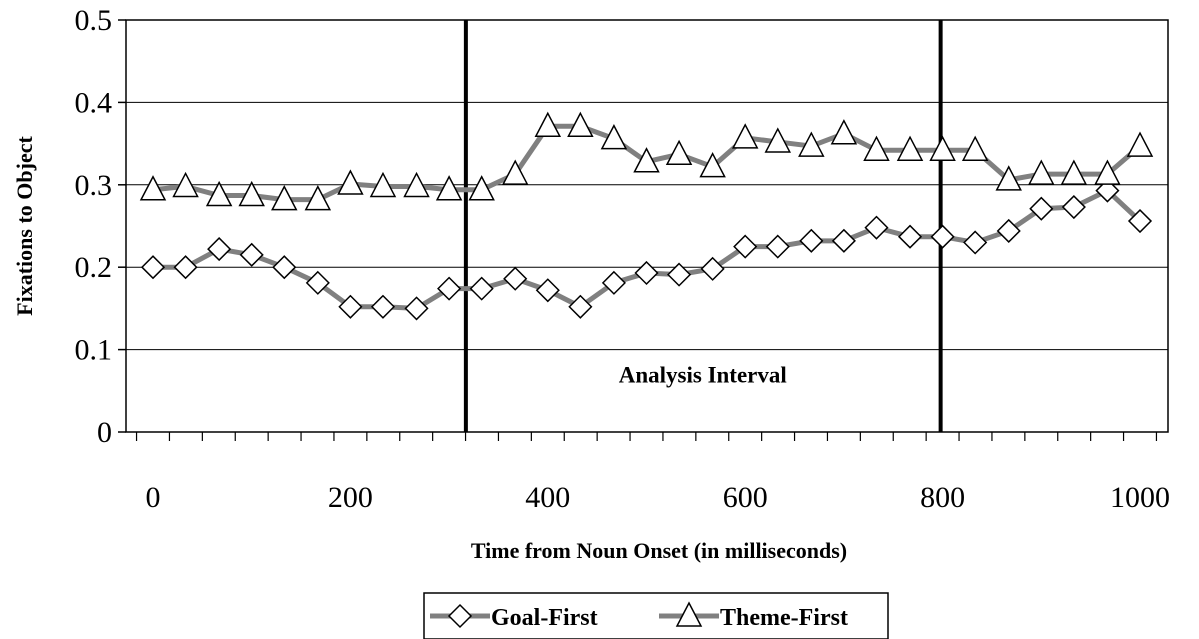 This screenshot has height=639, width=1199. What do you see at coordinates (784, 618) in the screenshot?
I see `legend-label: Theme-First` at bounding box center [784, 618].